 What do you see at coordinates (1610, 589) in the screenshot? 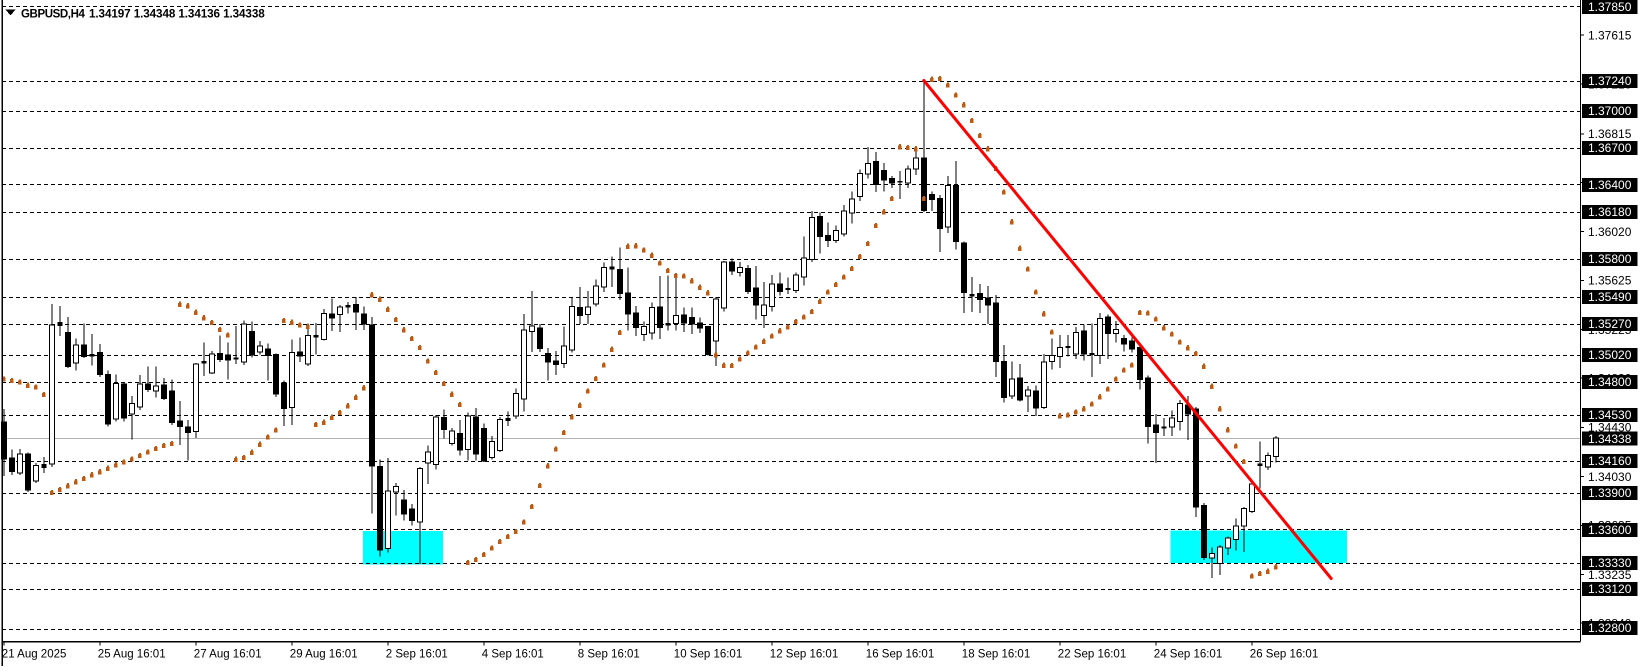
I see `svg-text: 1.33120` at bounding box center [1610, 589].